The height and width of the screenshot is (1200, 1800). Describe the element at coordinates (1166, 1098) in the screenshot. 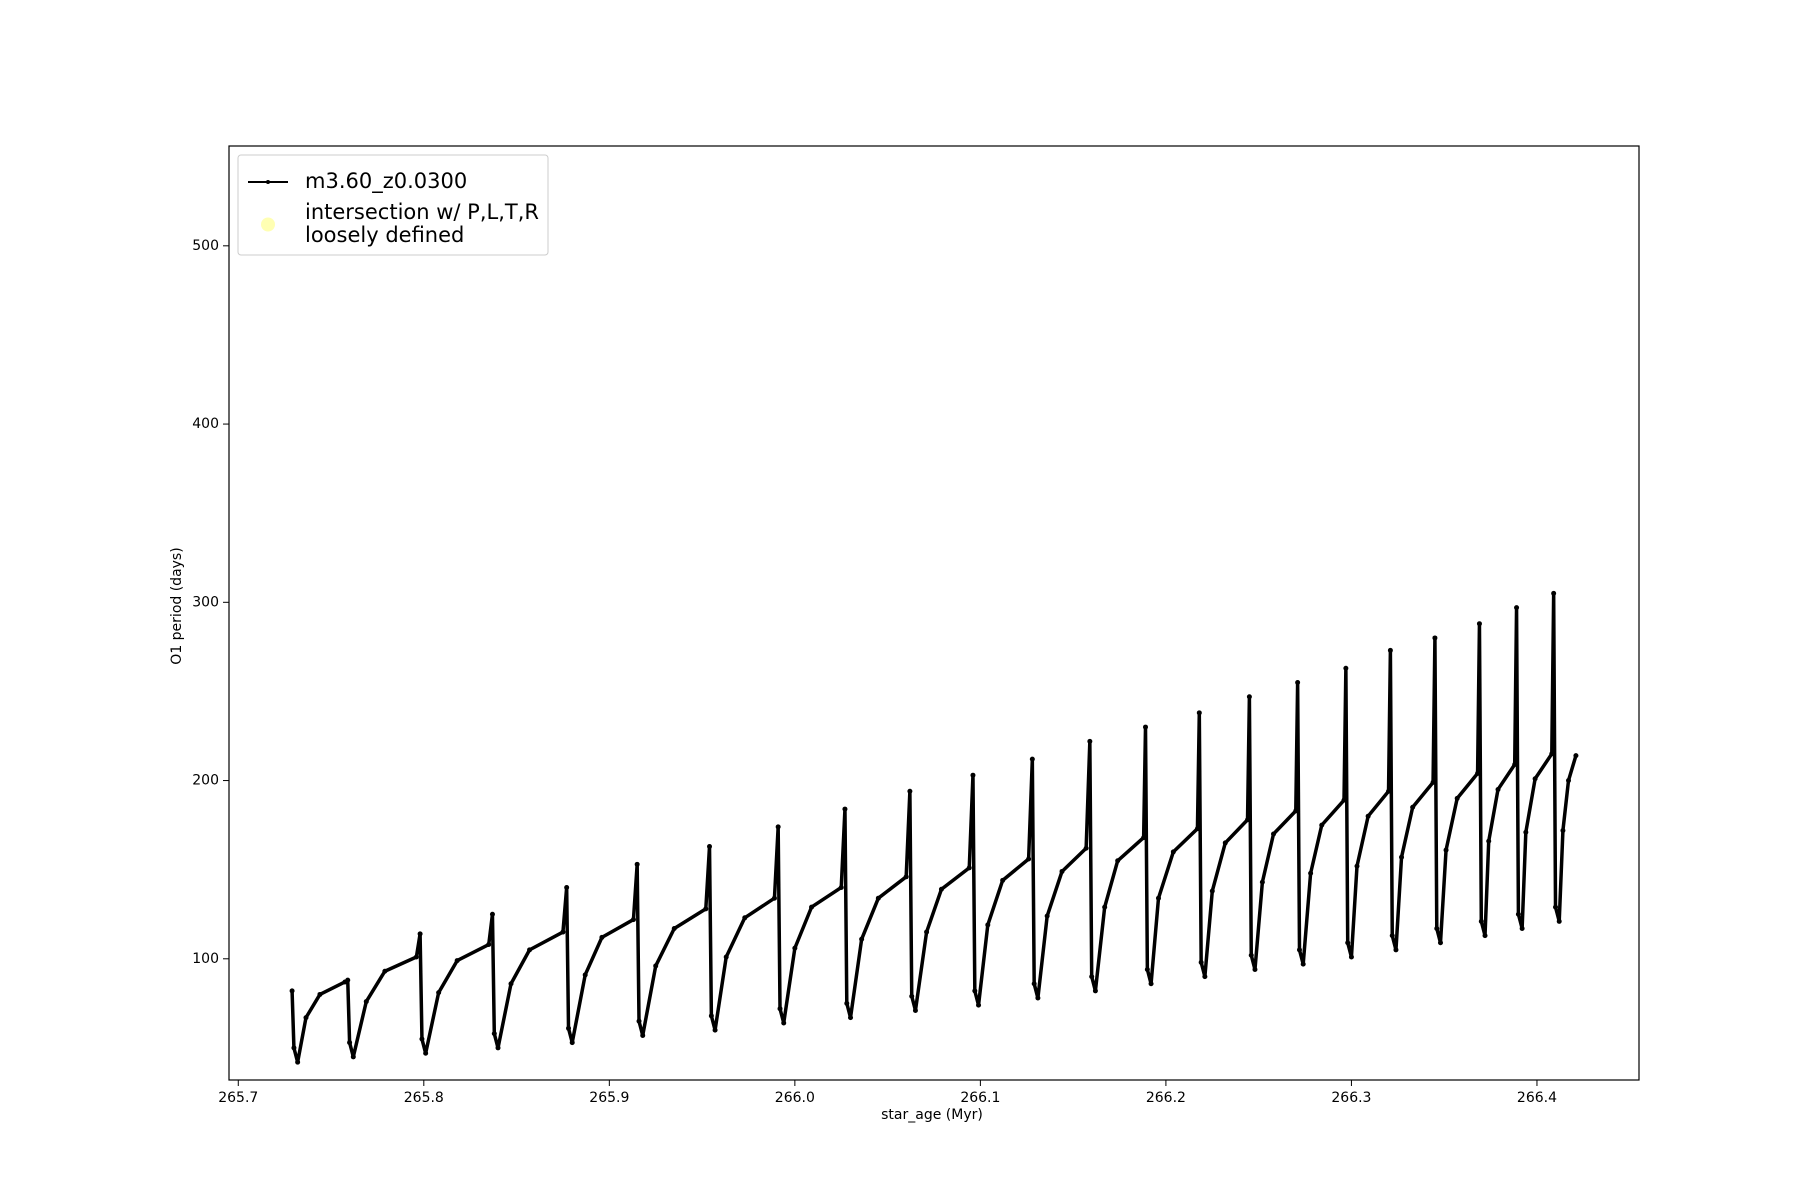

I see `x-tick-label: 266.2` at that location.